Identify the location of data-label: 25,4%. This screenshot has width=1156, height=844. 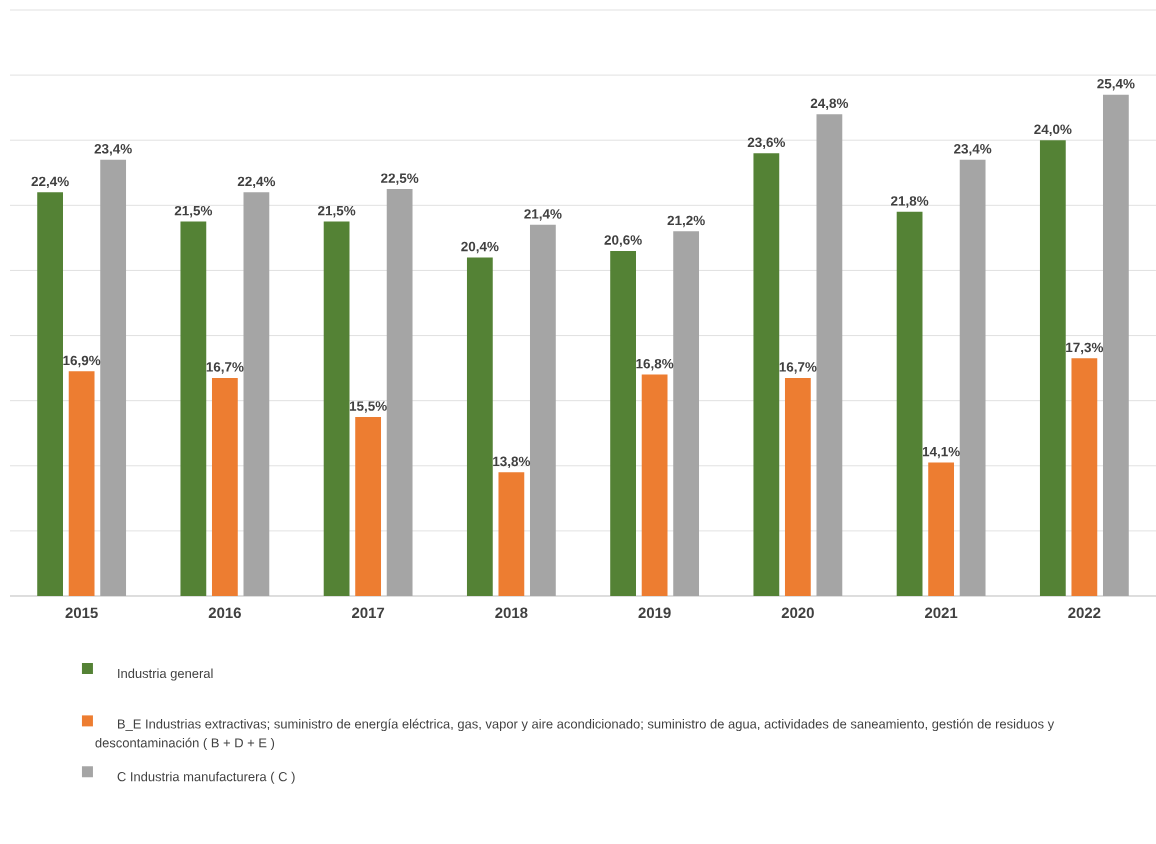
(1116, 84).